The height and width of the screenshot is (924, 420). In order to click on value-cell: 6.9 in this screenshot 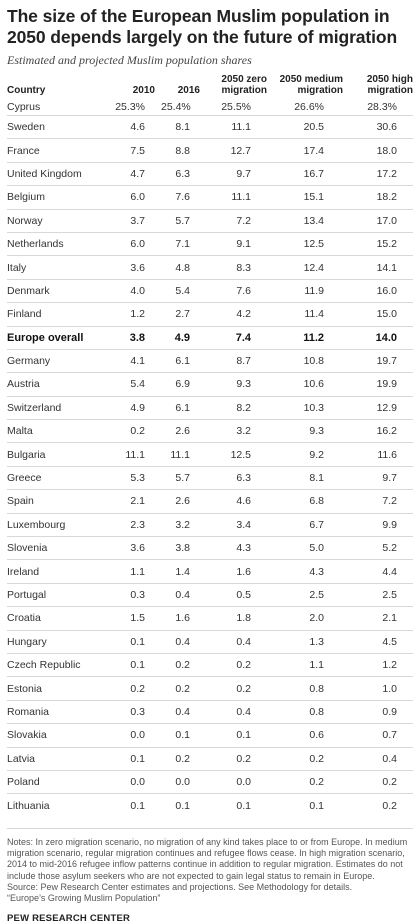, I will do `click(183, 384)`.